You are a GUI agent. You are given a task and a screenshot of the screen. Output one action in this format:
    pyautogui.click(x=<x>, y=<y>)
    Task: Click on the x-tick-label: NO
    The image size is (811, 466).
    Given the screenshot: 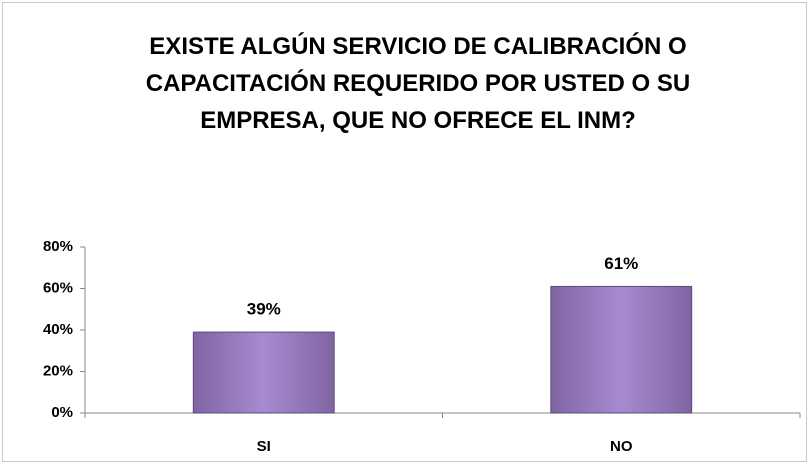 What is the action you would take?
    pyautogui.click(x=621, y=446)
    